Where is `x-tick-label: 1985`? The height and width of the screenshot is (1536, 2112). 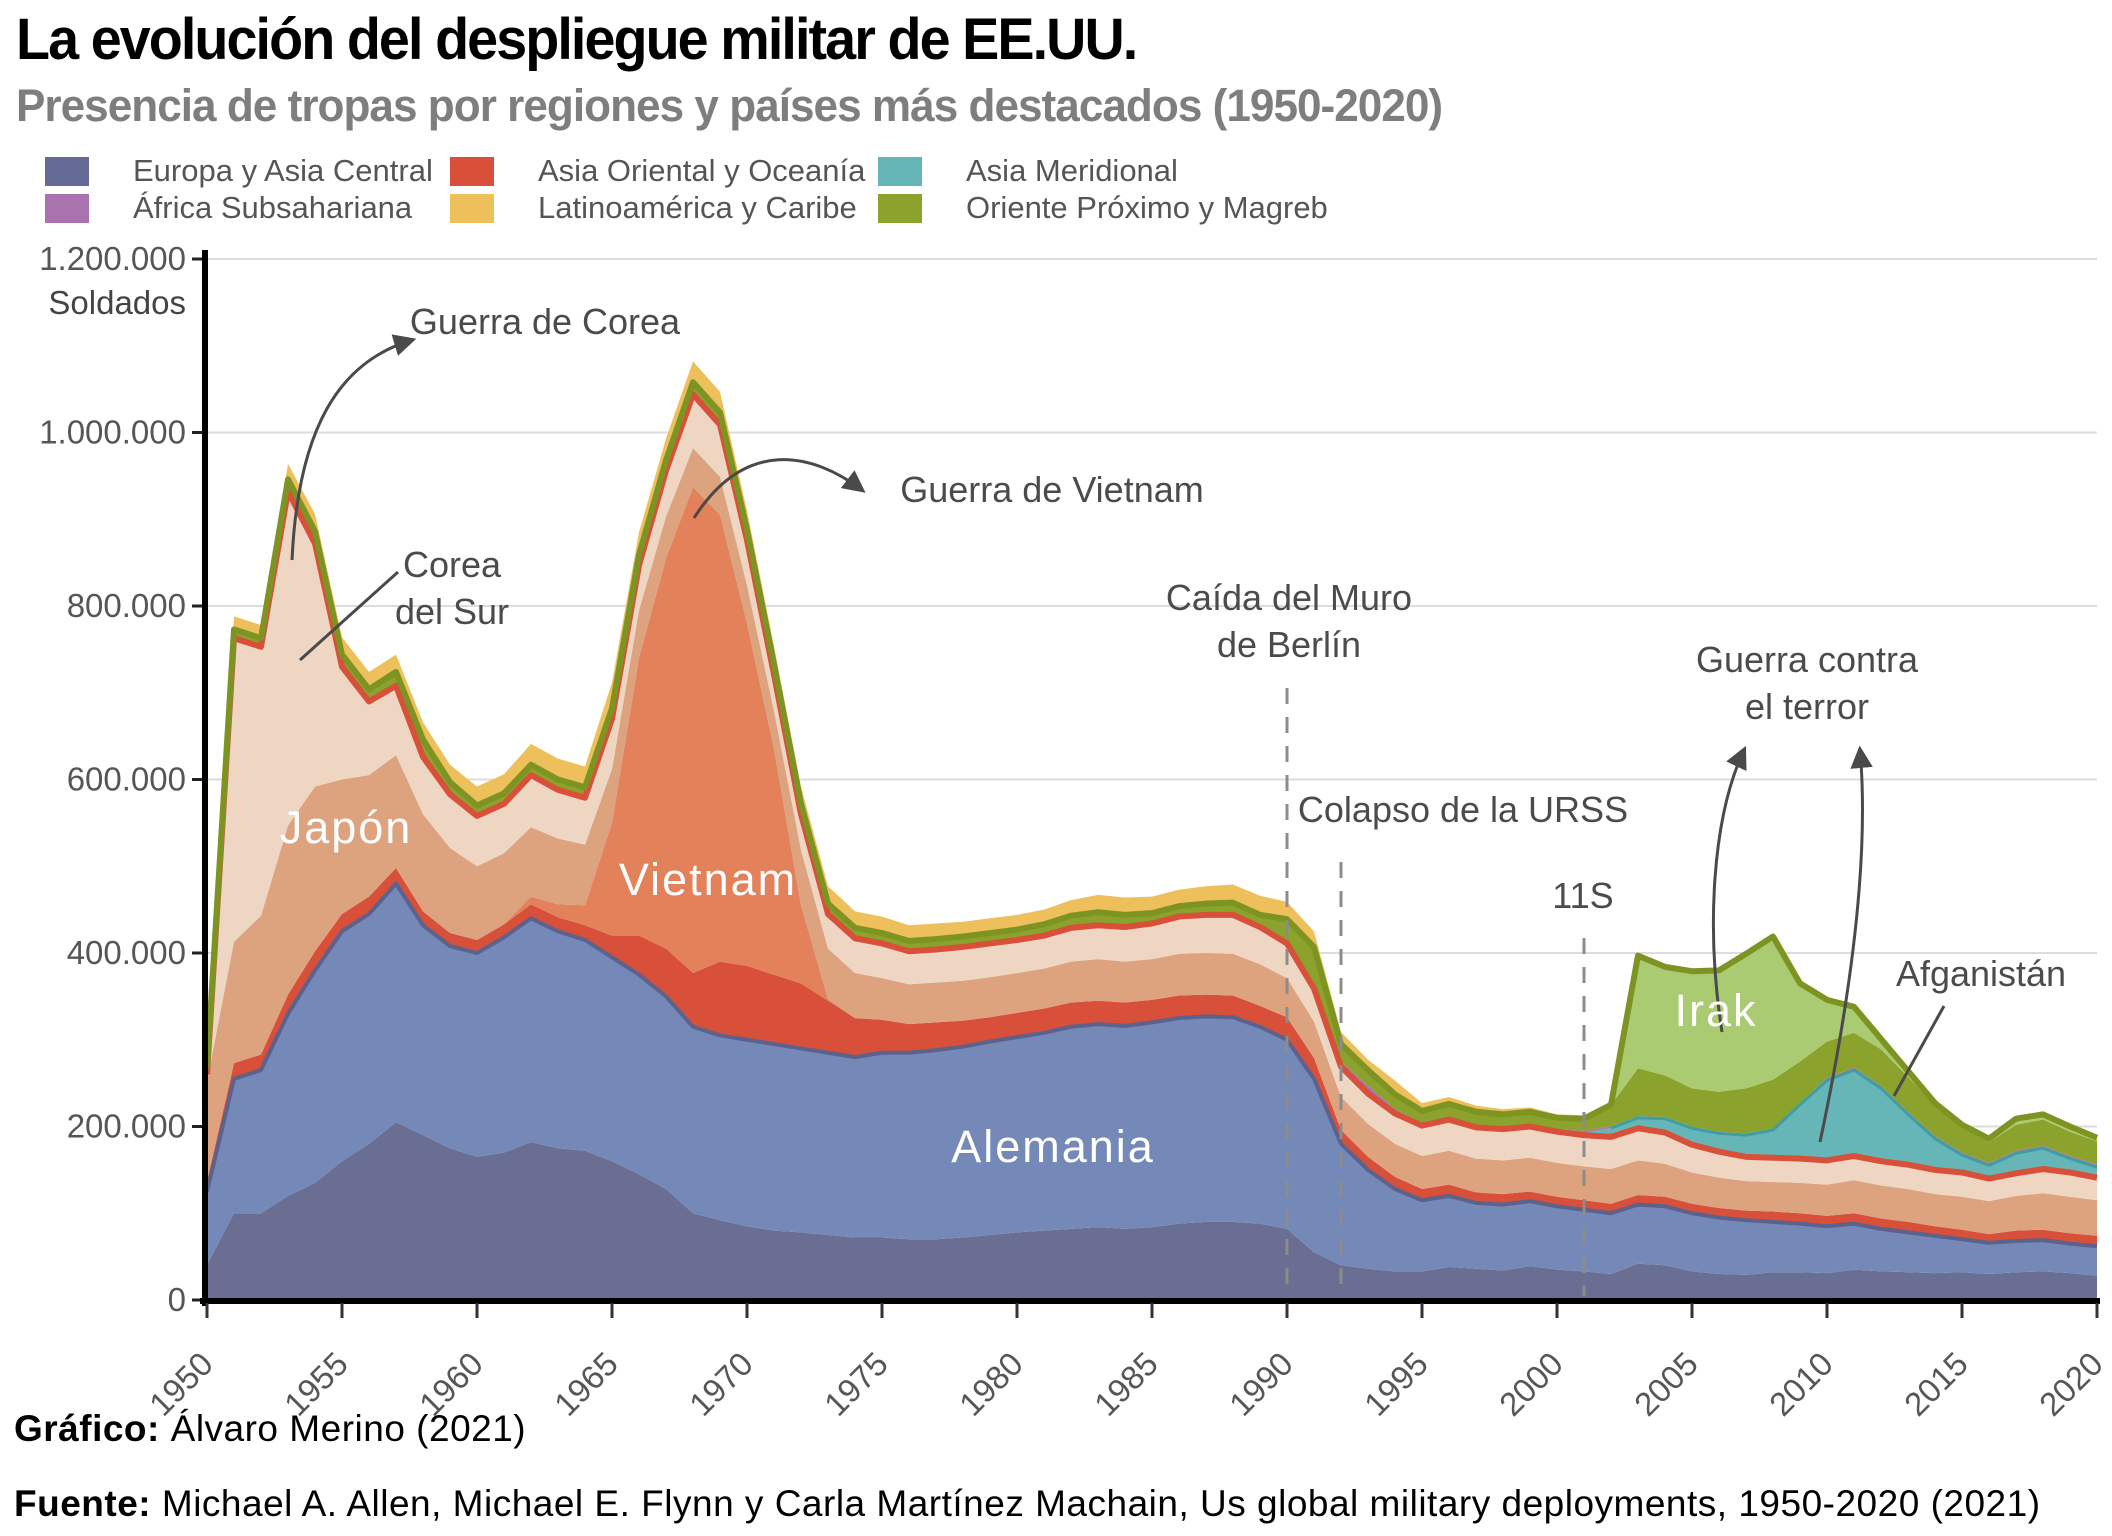
x-tick-label: 1985 is located at coordinates (1126, 1384).